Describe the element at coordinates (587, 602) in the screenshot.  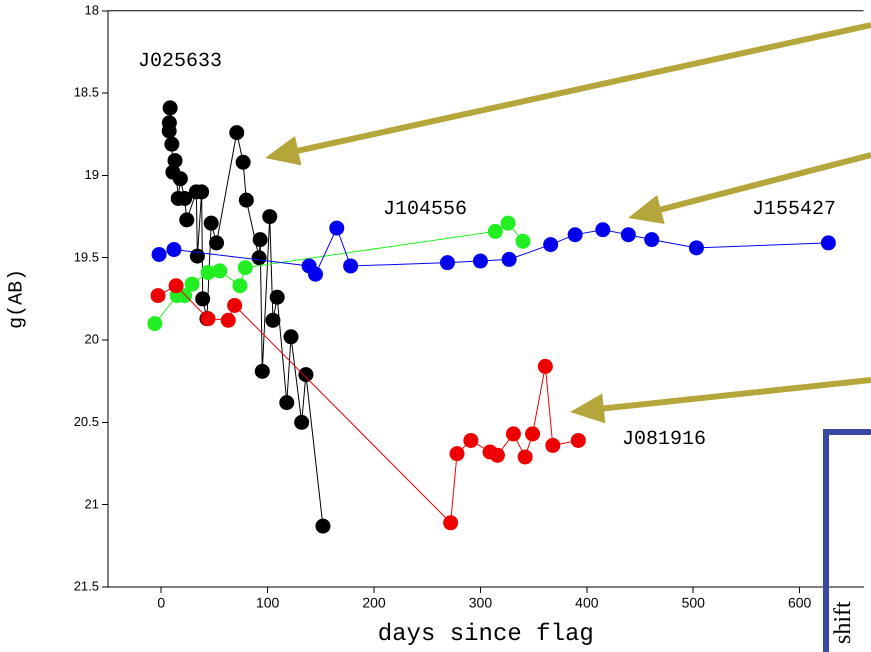
I see `x-tick-label: 400` at that location.